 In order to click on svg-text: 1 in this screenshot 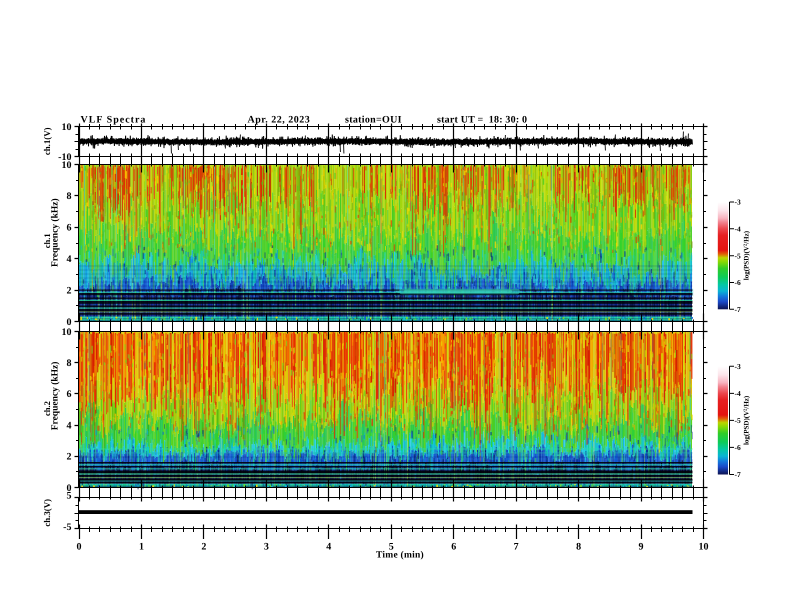, I will do `click(141, 547)`.